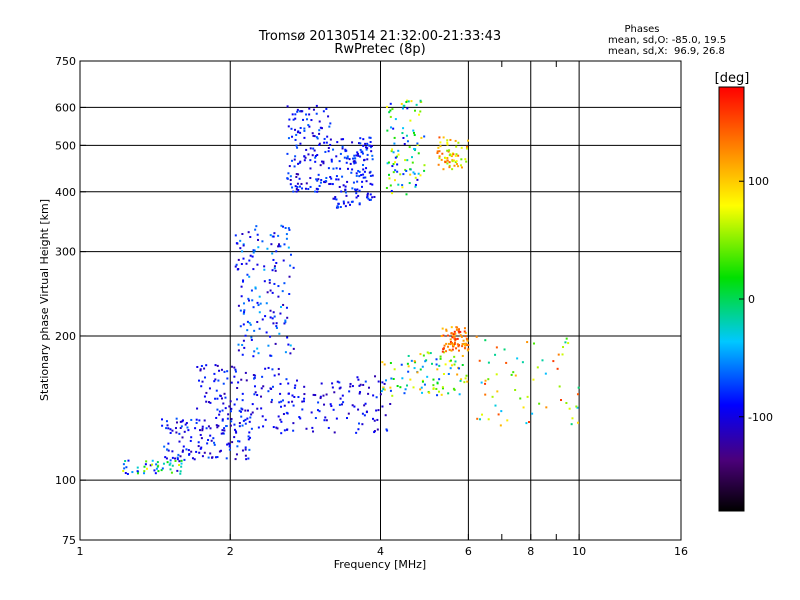 Image resolution: width=800 pixels, height=600 pixels. I want to click on stats-line-o: mean, sd,O: -85.0, 19.5, so click(667, 40).